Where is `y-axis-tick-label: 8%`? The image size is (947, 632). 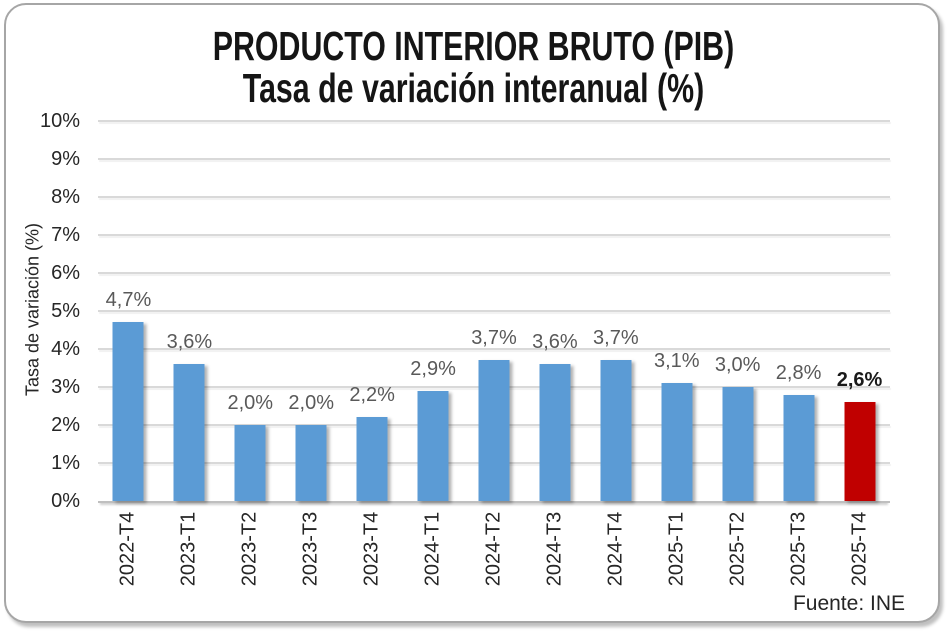
y-axis-tick-label: 8% is located at coordinates (65, 197).